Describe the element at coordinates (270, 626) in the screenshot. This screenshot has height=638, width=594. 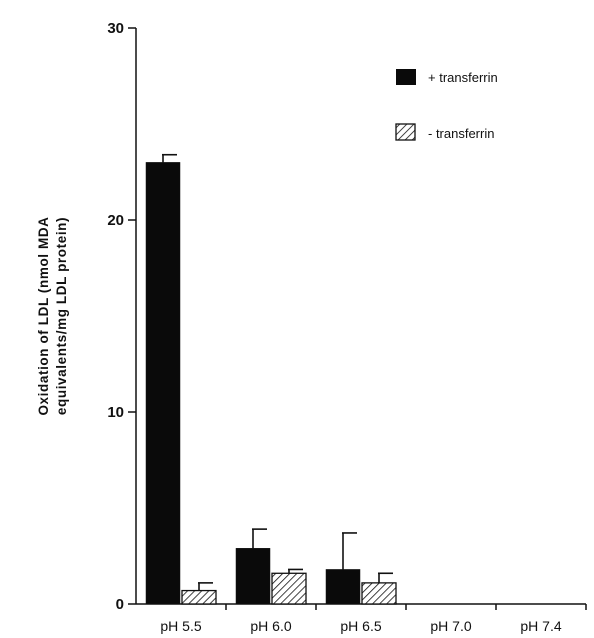
I see `x-tick-label: pH 6.0` at that location.